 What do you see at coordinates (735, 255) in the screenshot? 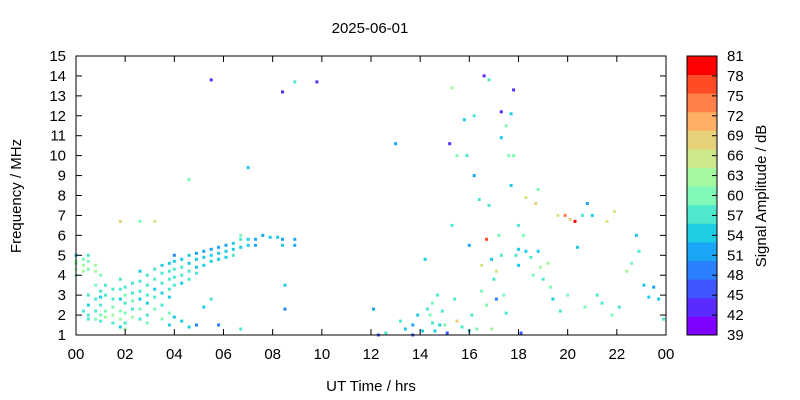
I see `colorbar-tick-label: 51` at bounding box center [735, 255].